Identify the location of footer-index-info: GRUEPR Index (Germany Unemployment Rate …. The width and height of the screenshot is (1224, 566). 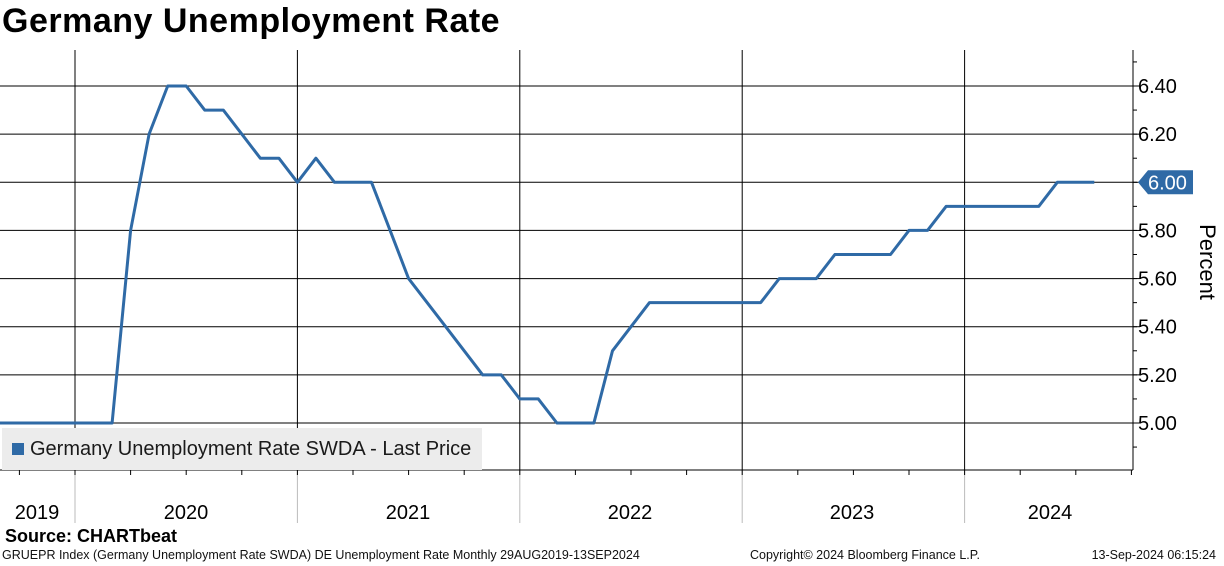
(321, 555).